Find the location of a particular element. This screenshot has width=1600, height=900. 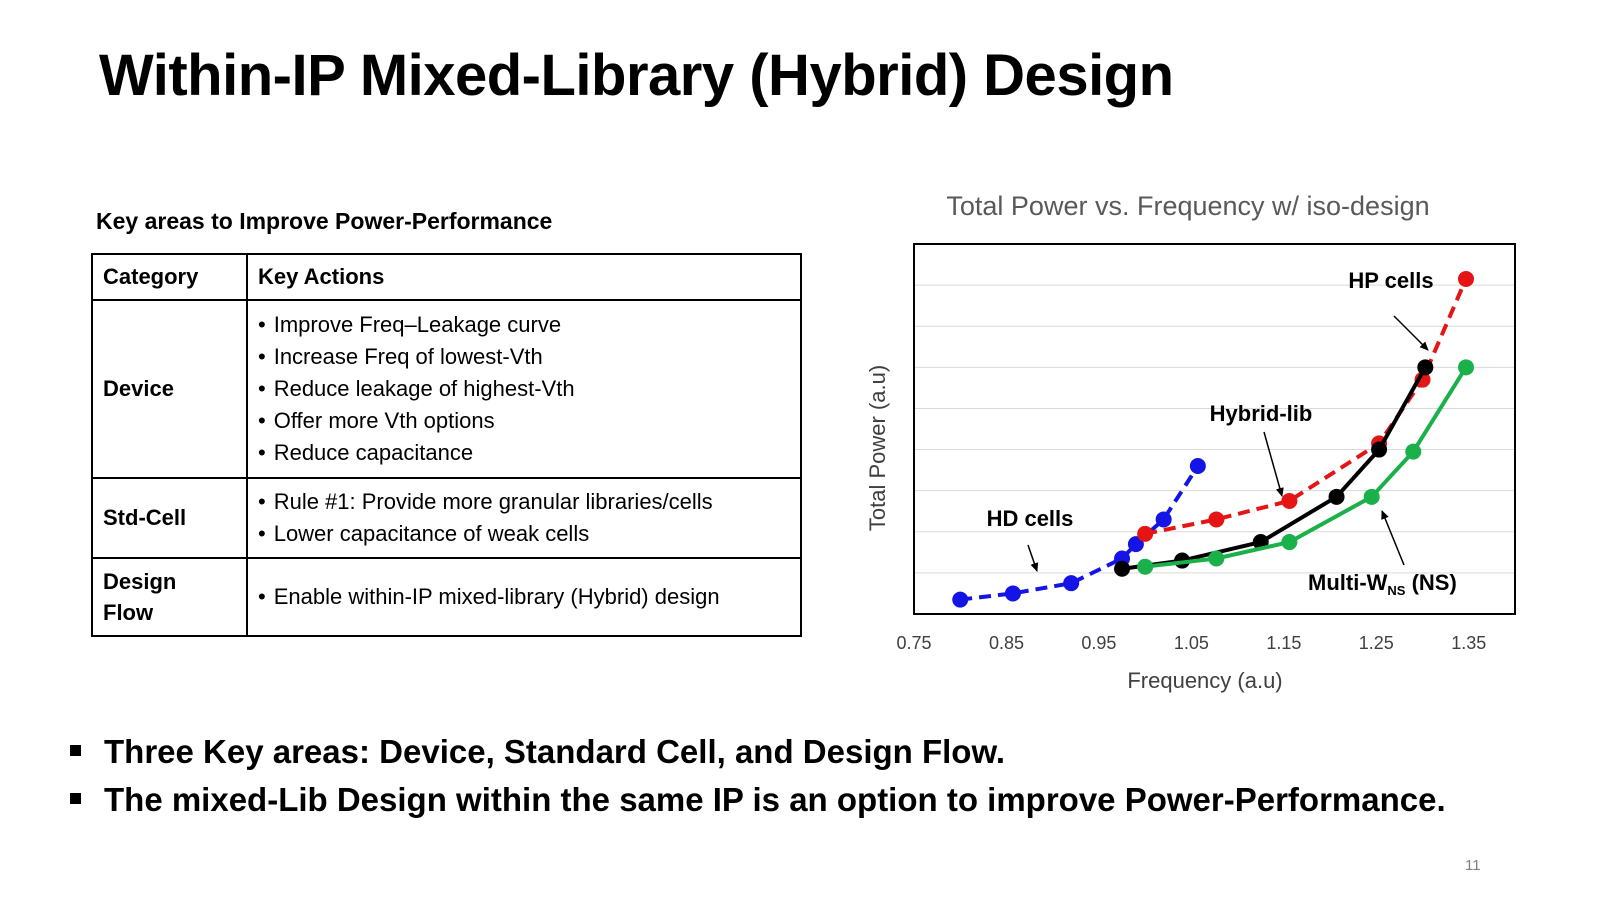

action-item: Improve Freq–Leakage curve is located at coordinates (524, 325).